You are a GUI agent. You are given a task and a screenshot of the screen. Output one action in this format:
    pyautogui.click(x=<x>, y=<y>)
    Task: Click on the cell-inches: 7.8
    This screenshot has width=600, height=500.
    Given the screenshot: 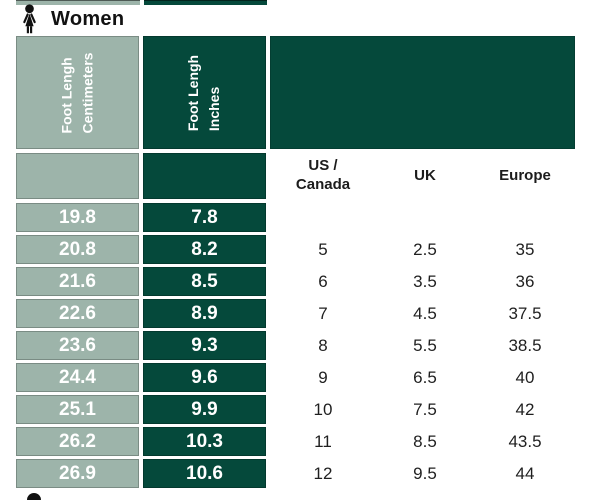 What is the action you would take?
    pyautogui.click(x=204, y=217)
    